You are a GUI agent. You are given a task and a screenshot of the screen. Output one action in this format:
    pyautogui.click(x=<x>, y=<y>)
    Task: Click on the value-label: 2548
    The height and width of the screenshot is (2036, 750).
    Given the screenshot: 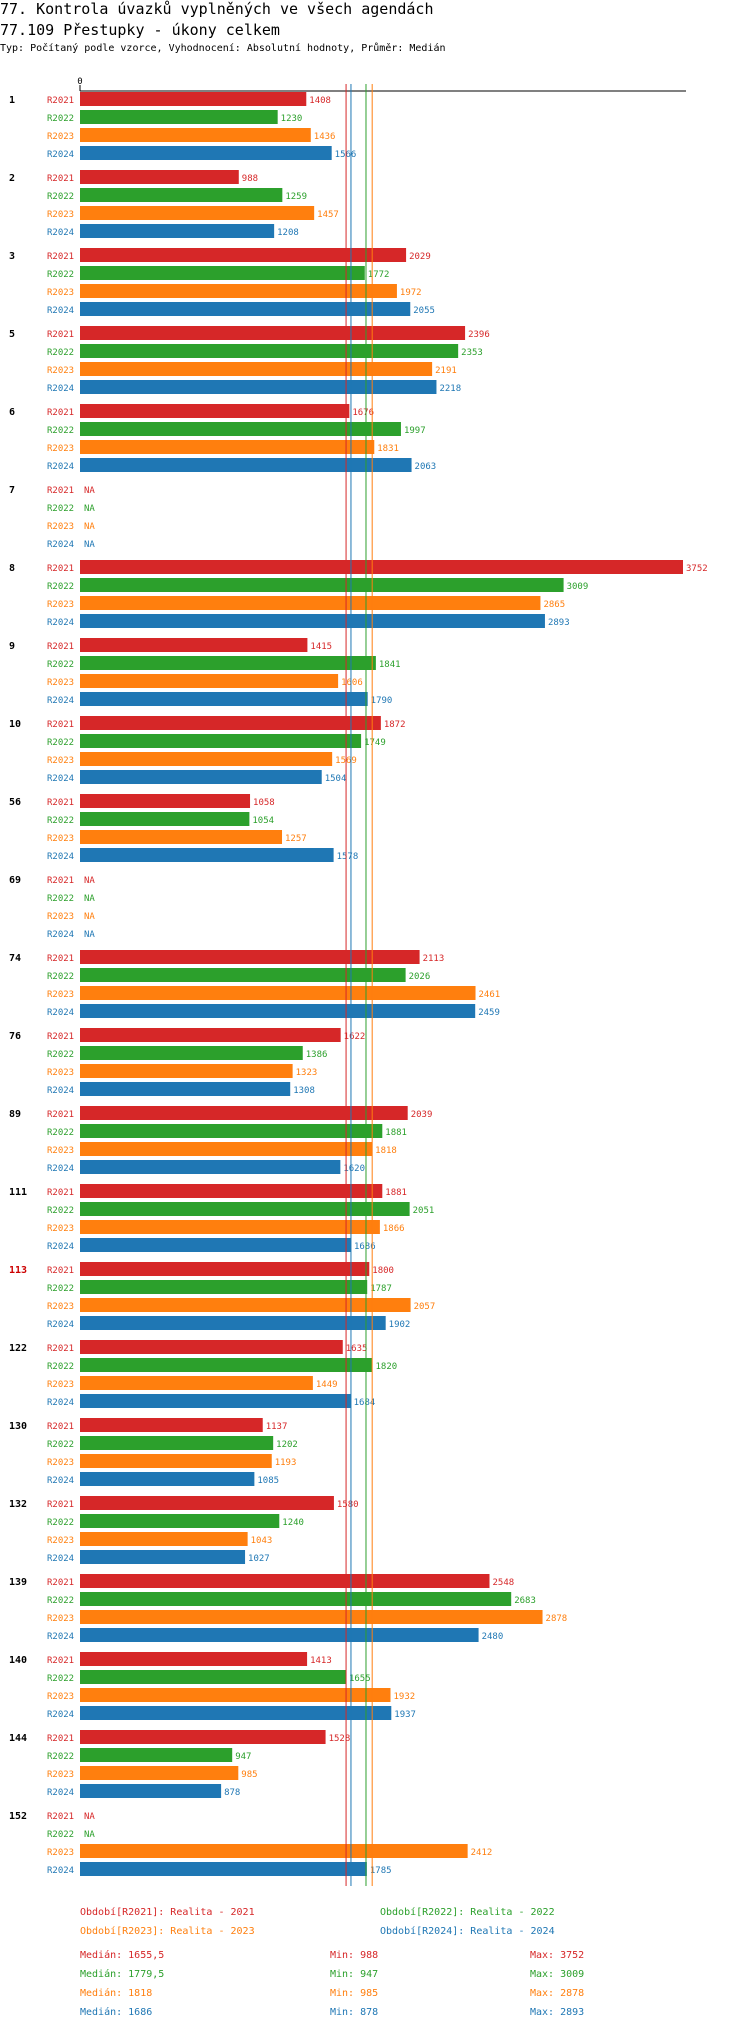 What is the action you would take?
    pyautogui.click(x=504, y=1583)
    